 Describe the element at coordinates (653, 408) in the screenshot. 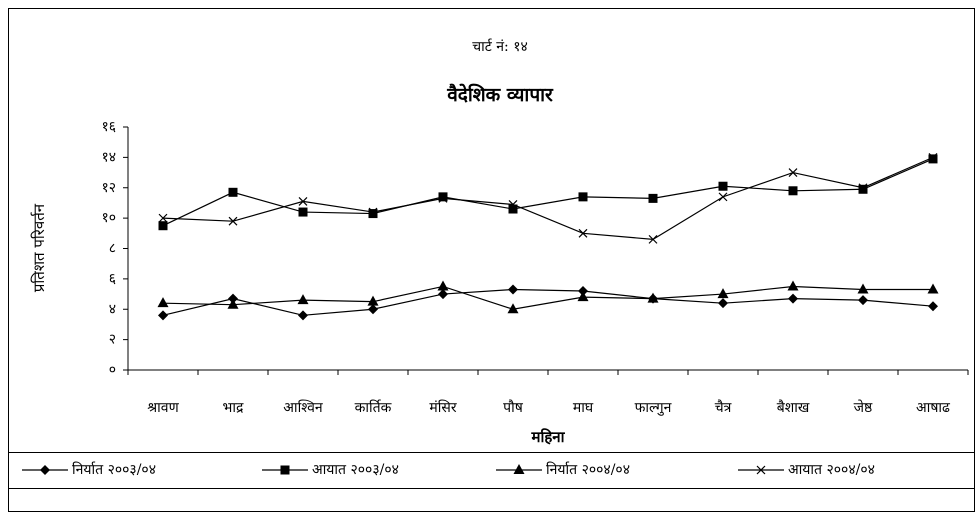

I see `x-tick-label: फाल्गुन` at that location.